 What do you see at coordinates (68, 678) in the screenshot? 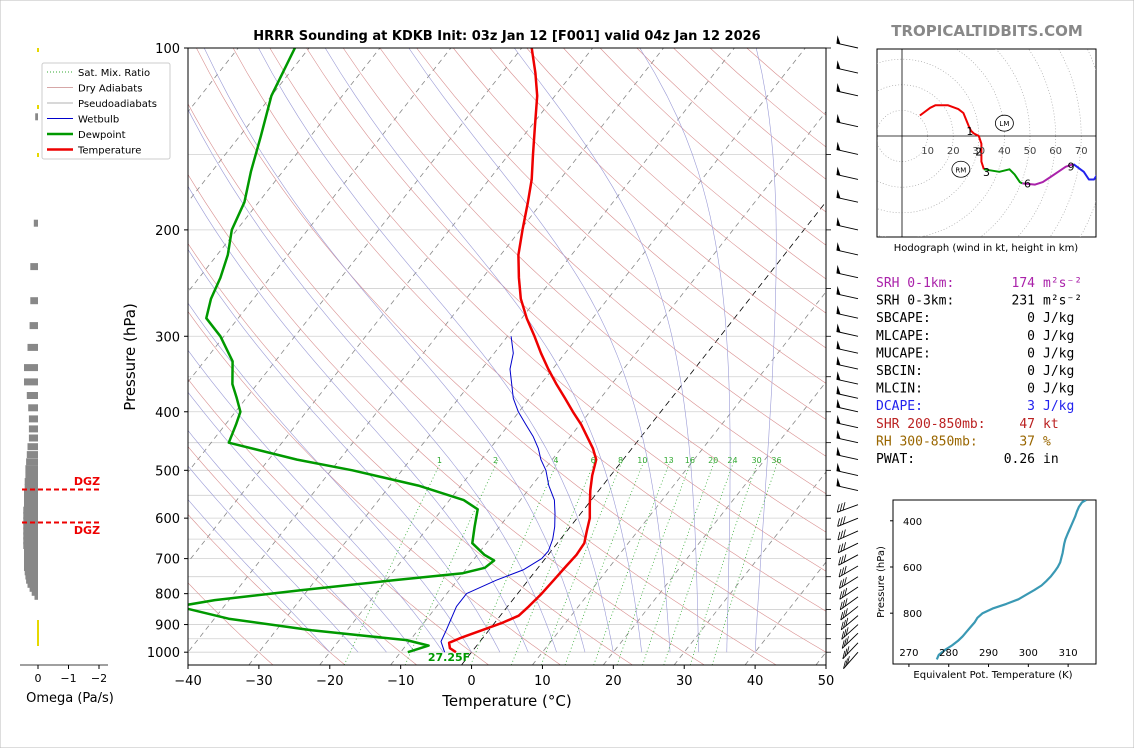
I see `omega-tick-label: −1` at bounding box center [68, 678].